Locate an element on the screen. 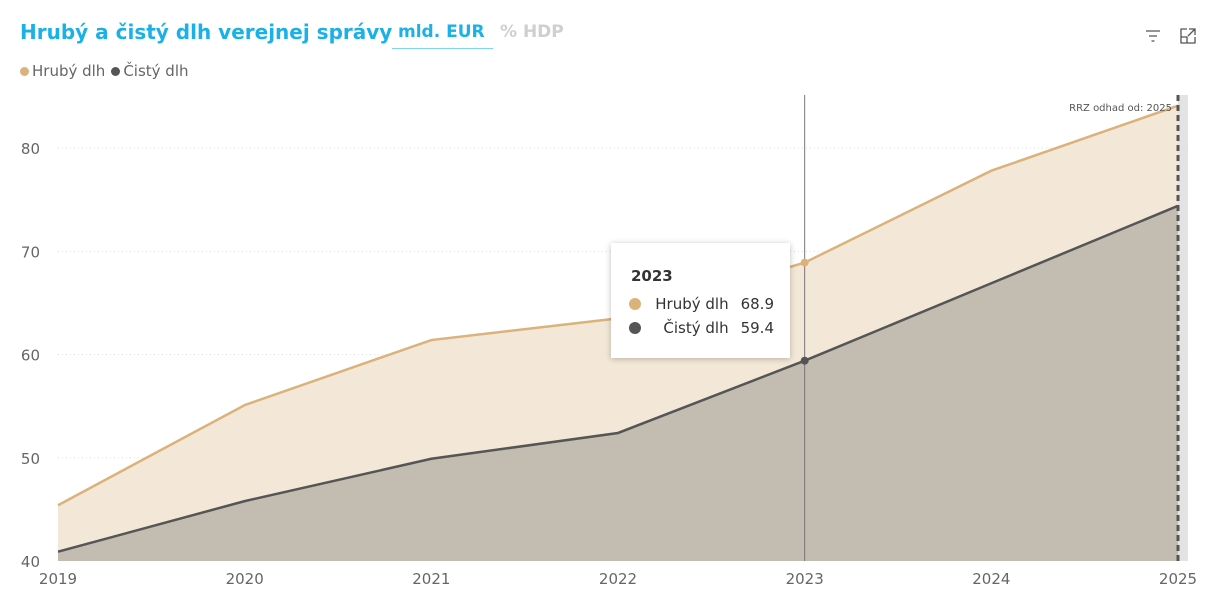 This screenshot has width=1215, height=596. tooltip: 2023 Hrubý dlh 68.9 Čistý dlh 59.4 is located at coordinates (700, 300).